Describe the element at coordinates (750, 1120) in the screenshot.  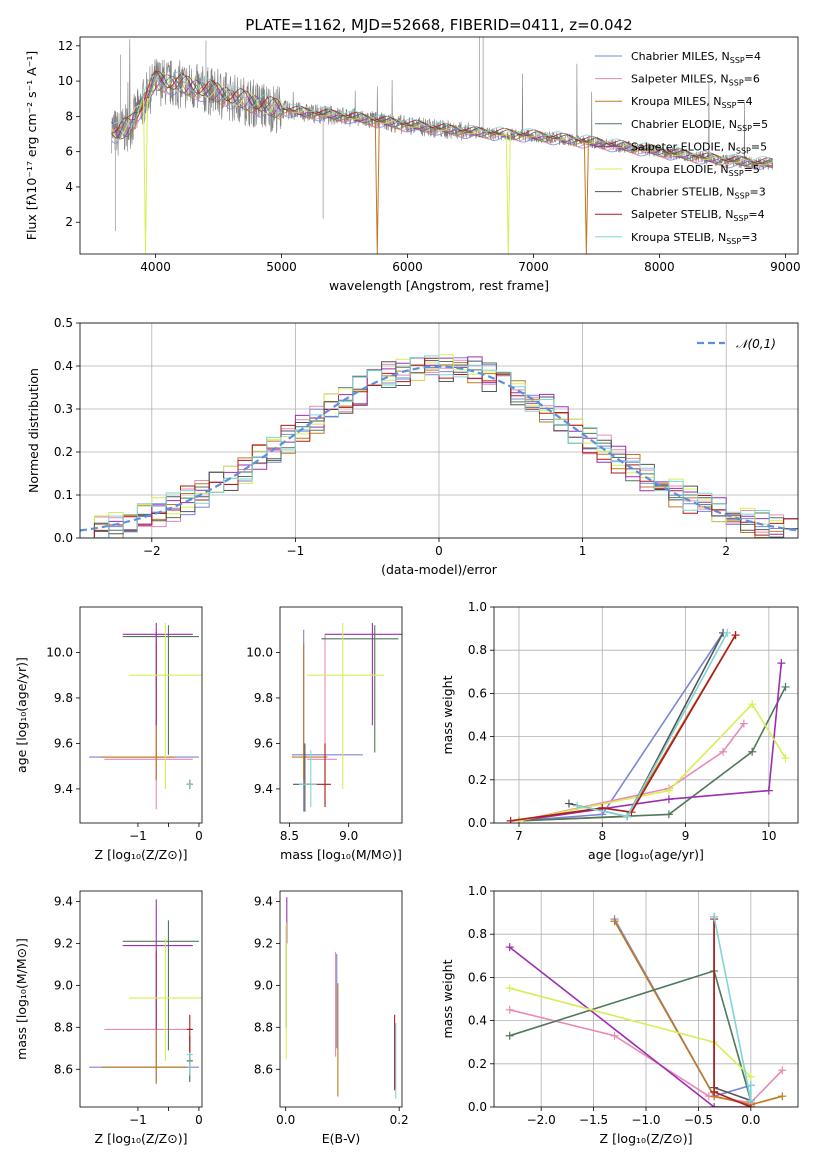
I see `x-tick-label: 0.0` at that location.